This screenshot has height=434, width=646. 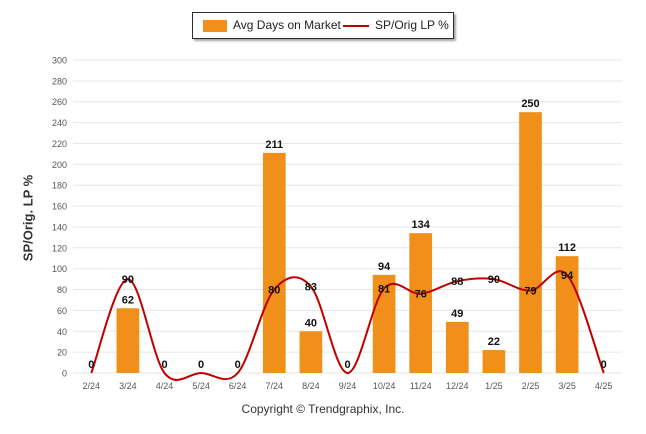 I want to click on x-tick-label: 8/24, so click(x=311, y=386).